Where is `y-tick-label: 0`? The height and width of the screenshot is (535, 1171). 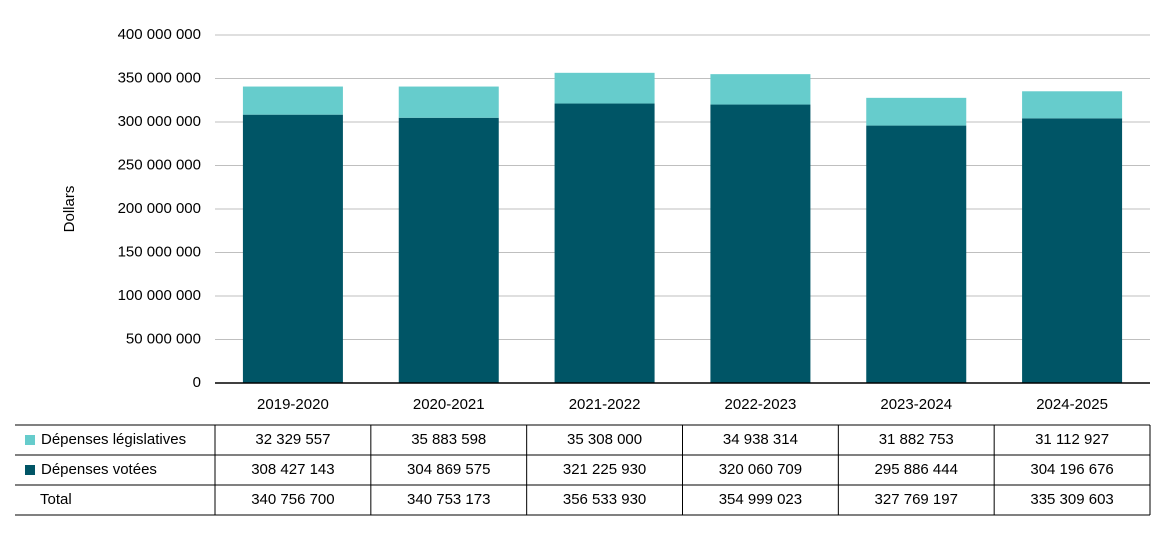 y-tick-label: 0 is located at coordinates (197, 382).